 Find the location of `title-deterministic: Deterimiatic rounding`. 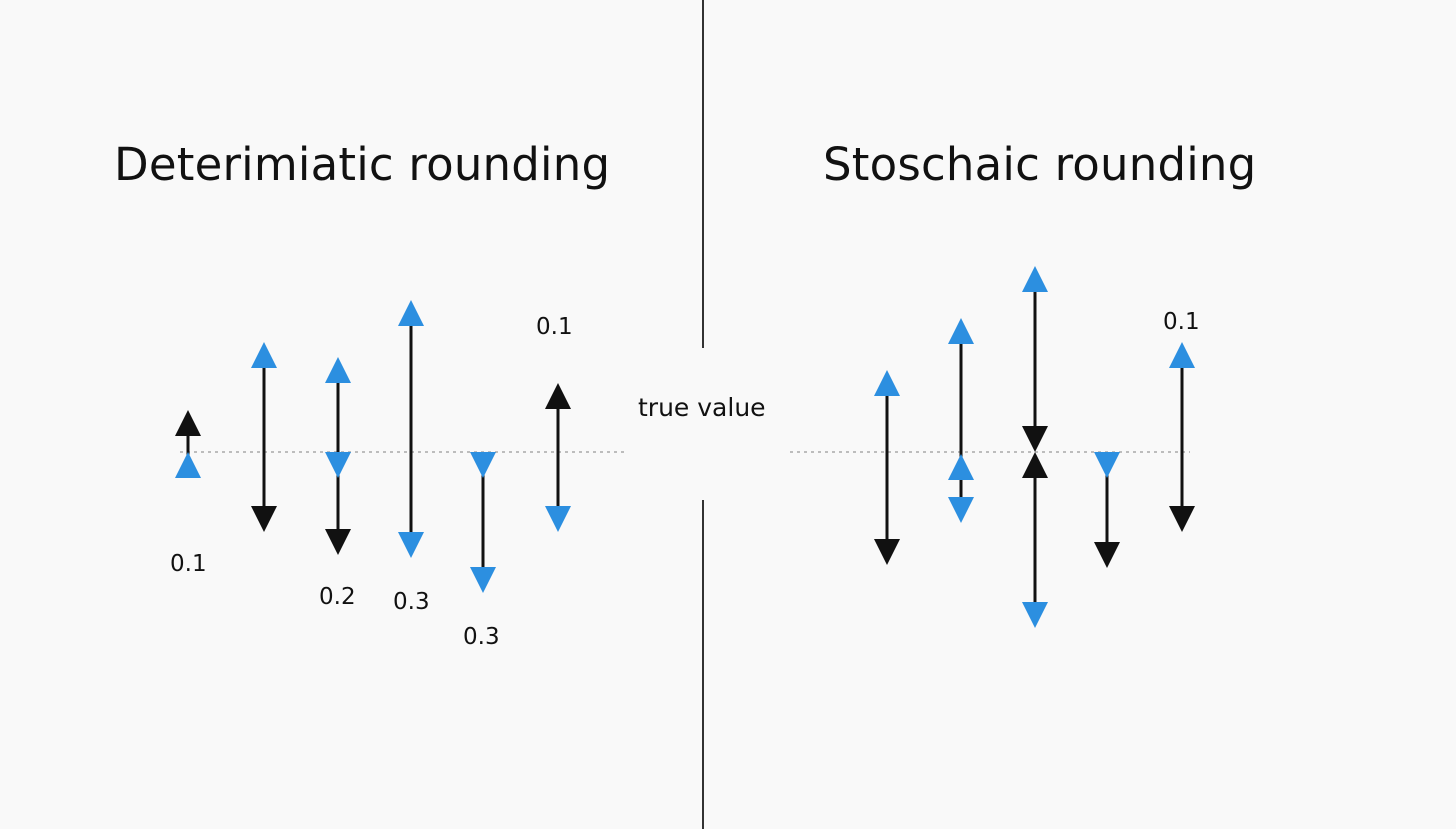

title-deterministic: Deterimiatic rounding is located at coordinates (362, 164).